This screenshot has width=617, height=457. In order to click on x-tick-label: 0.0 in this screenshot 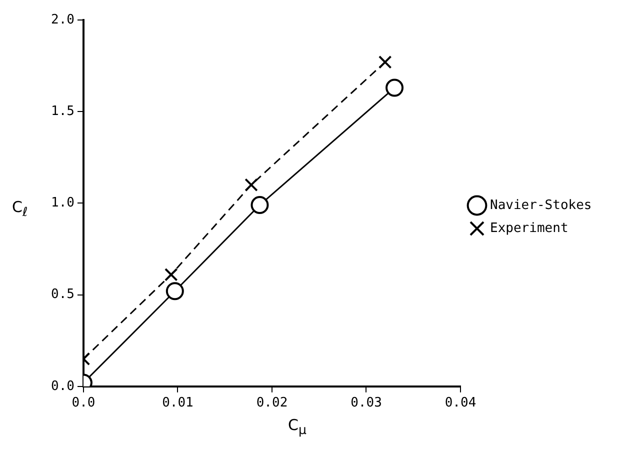, I will do `click(84, 403)`.